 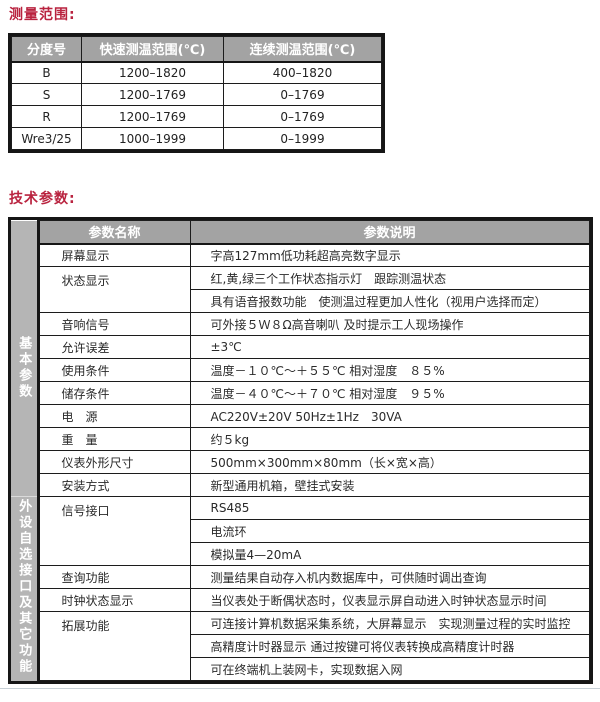 I want to click on page-bottom-divider, so click(x=300, y=688).